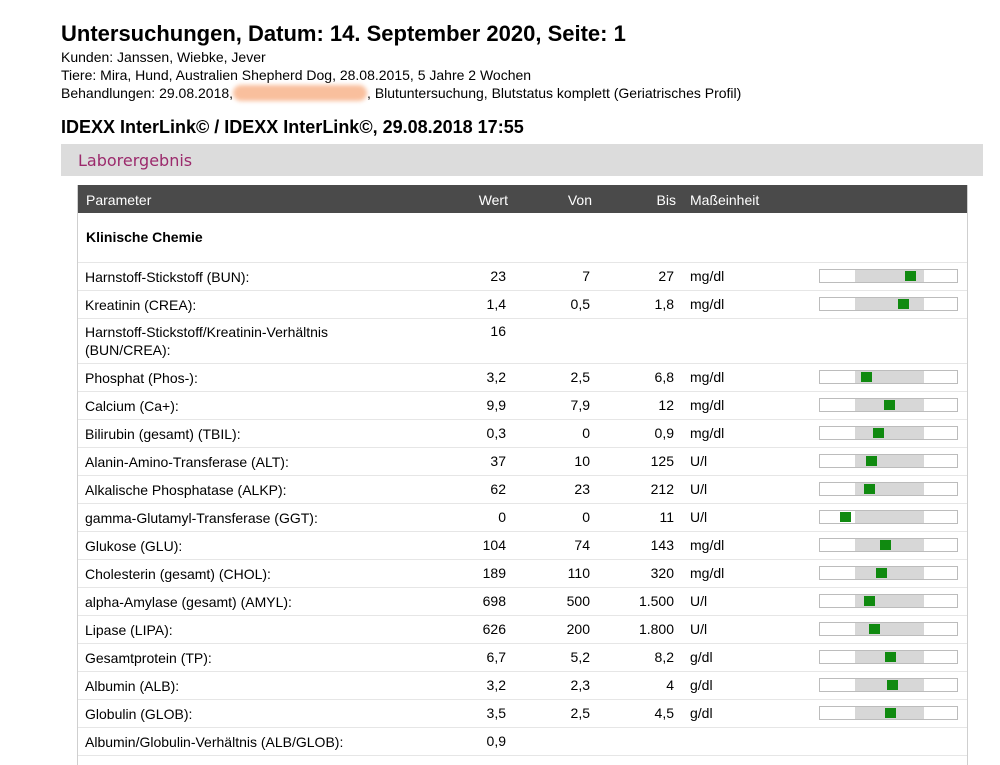 The width and height of the screenshot is (1000, 765). Describe the element at coordinates (496, 433) in the screenshot. I see `wert-cell: 0,3` at that location.